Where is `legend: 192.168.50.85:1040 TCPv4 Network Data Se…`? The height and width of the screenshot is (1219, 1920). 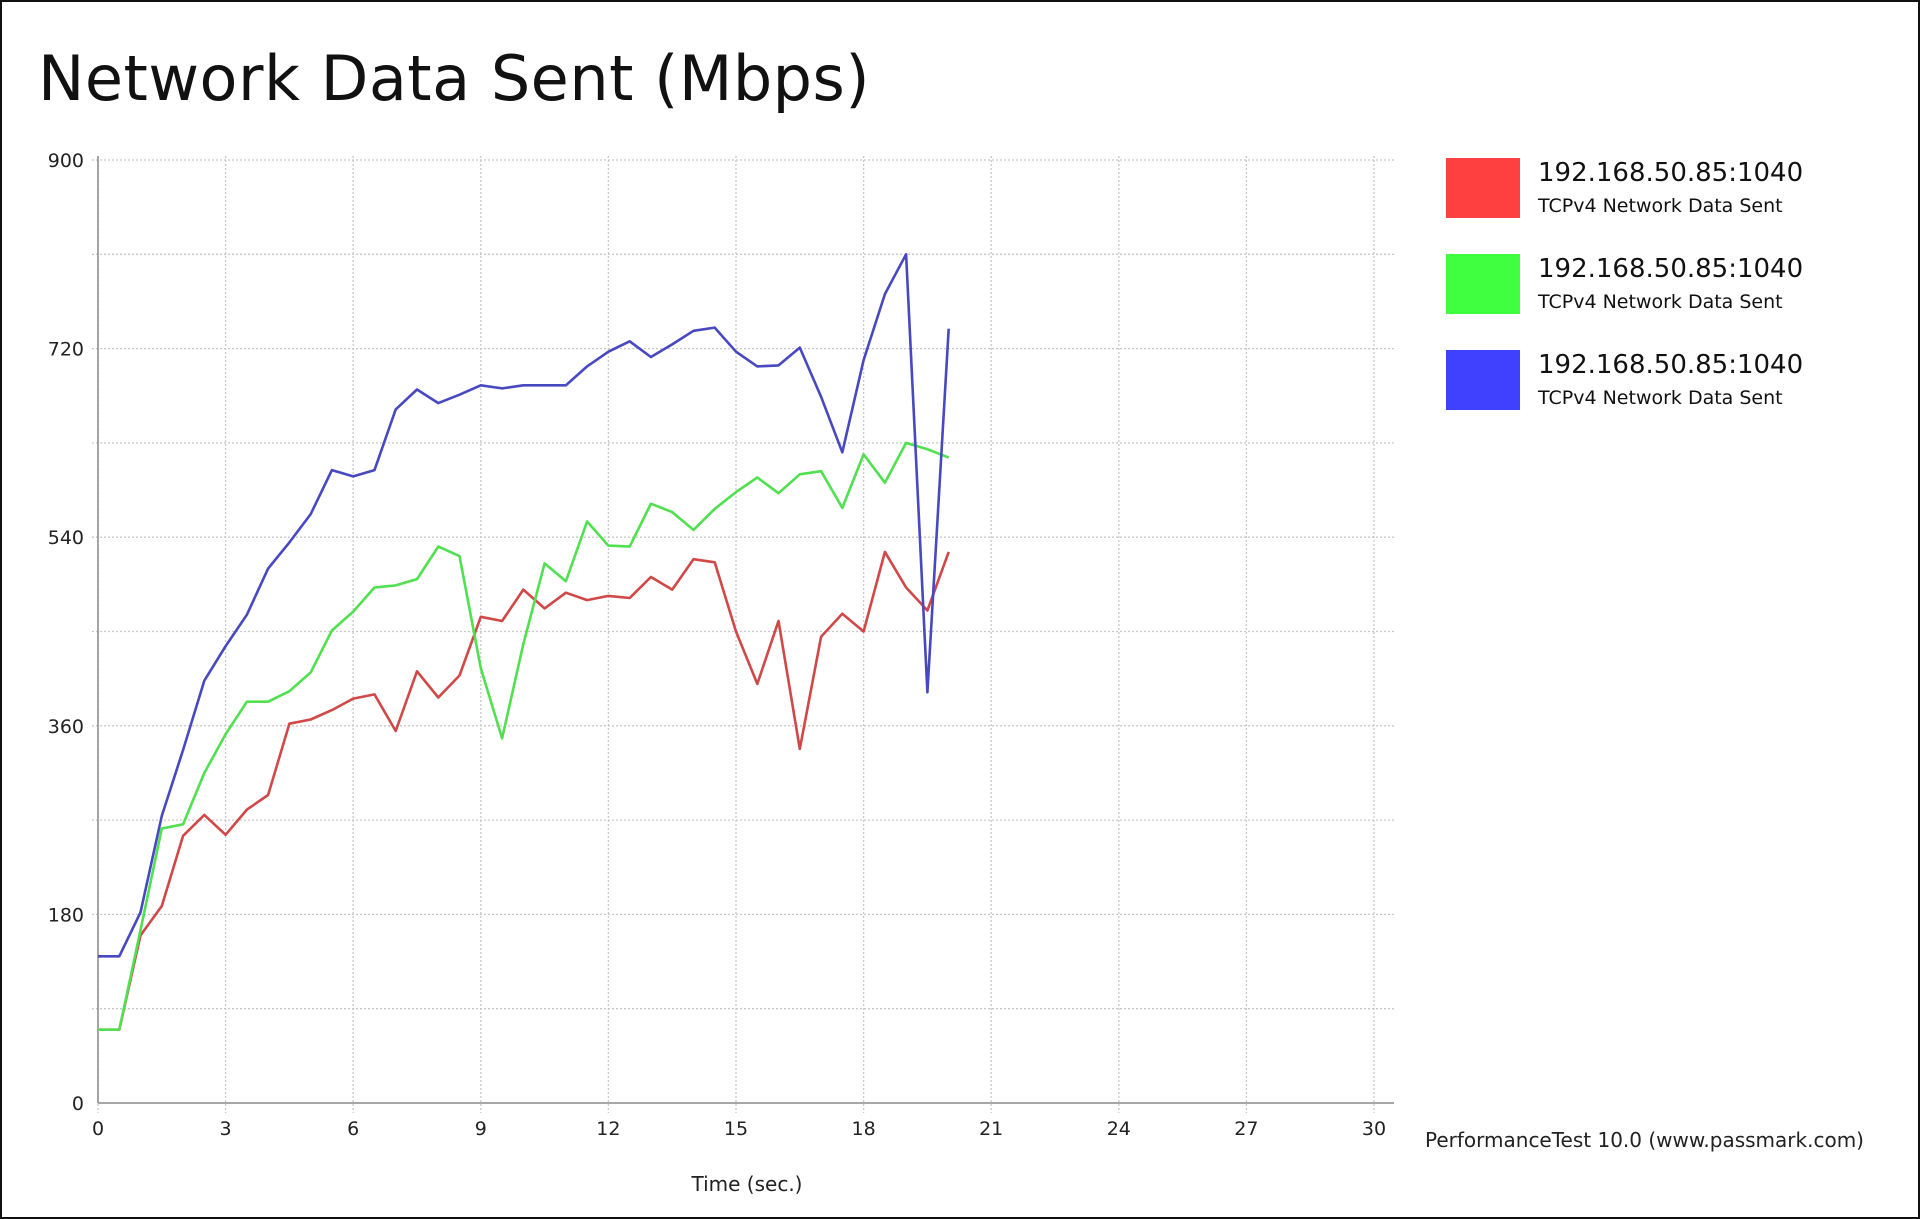
legend: 192.168.50.85:1040 TCPv4 Network Data Se… is located at coordinates (1666, 302).